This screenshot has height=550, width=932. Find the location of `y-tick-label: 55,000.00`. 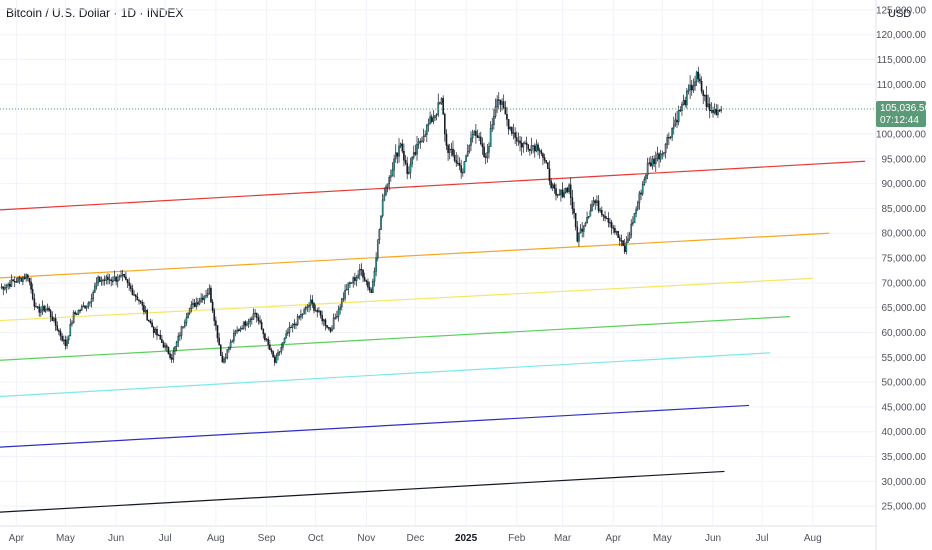

y-tick-label: 55,000.00 is located at coordinates (904, 358).